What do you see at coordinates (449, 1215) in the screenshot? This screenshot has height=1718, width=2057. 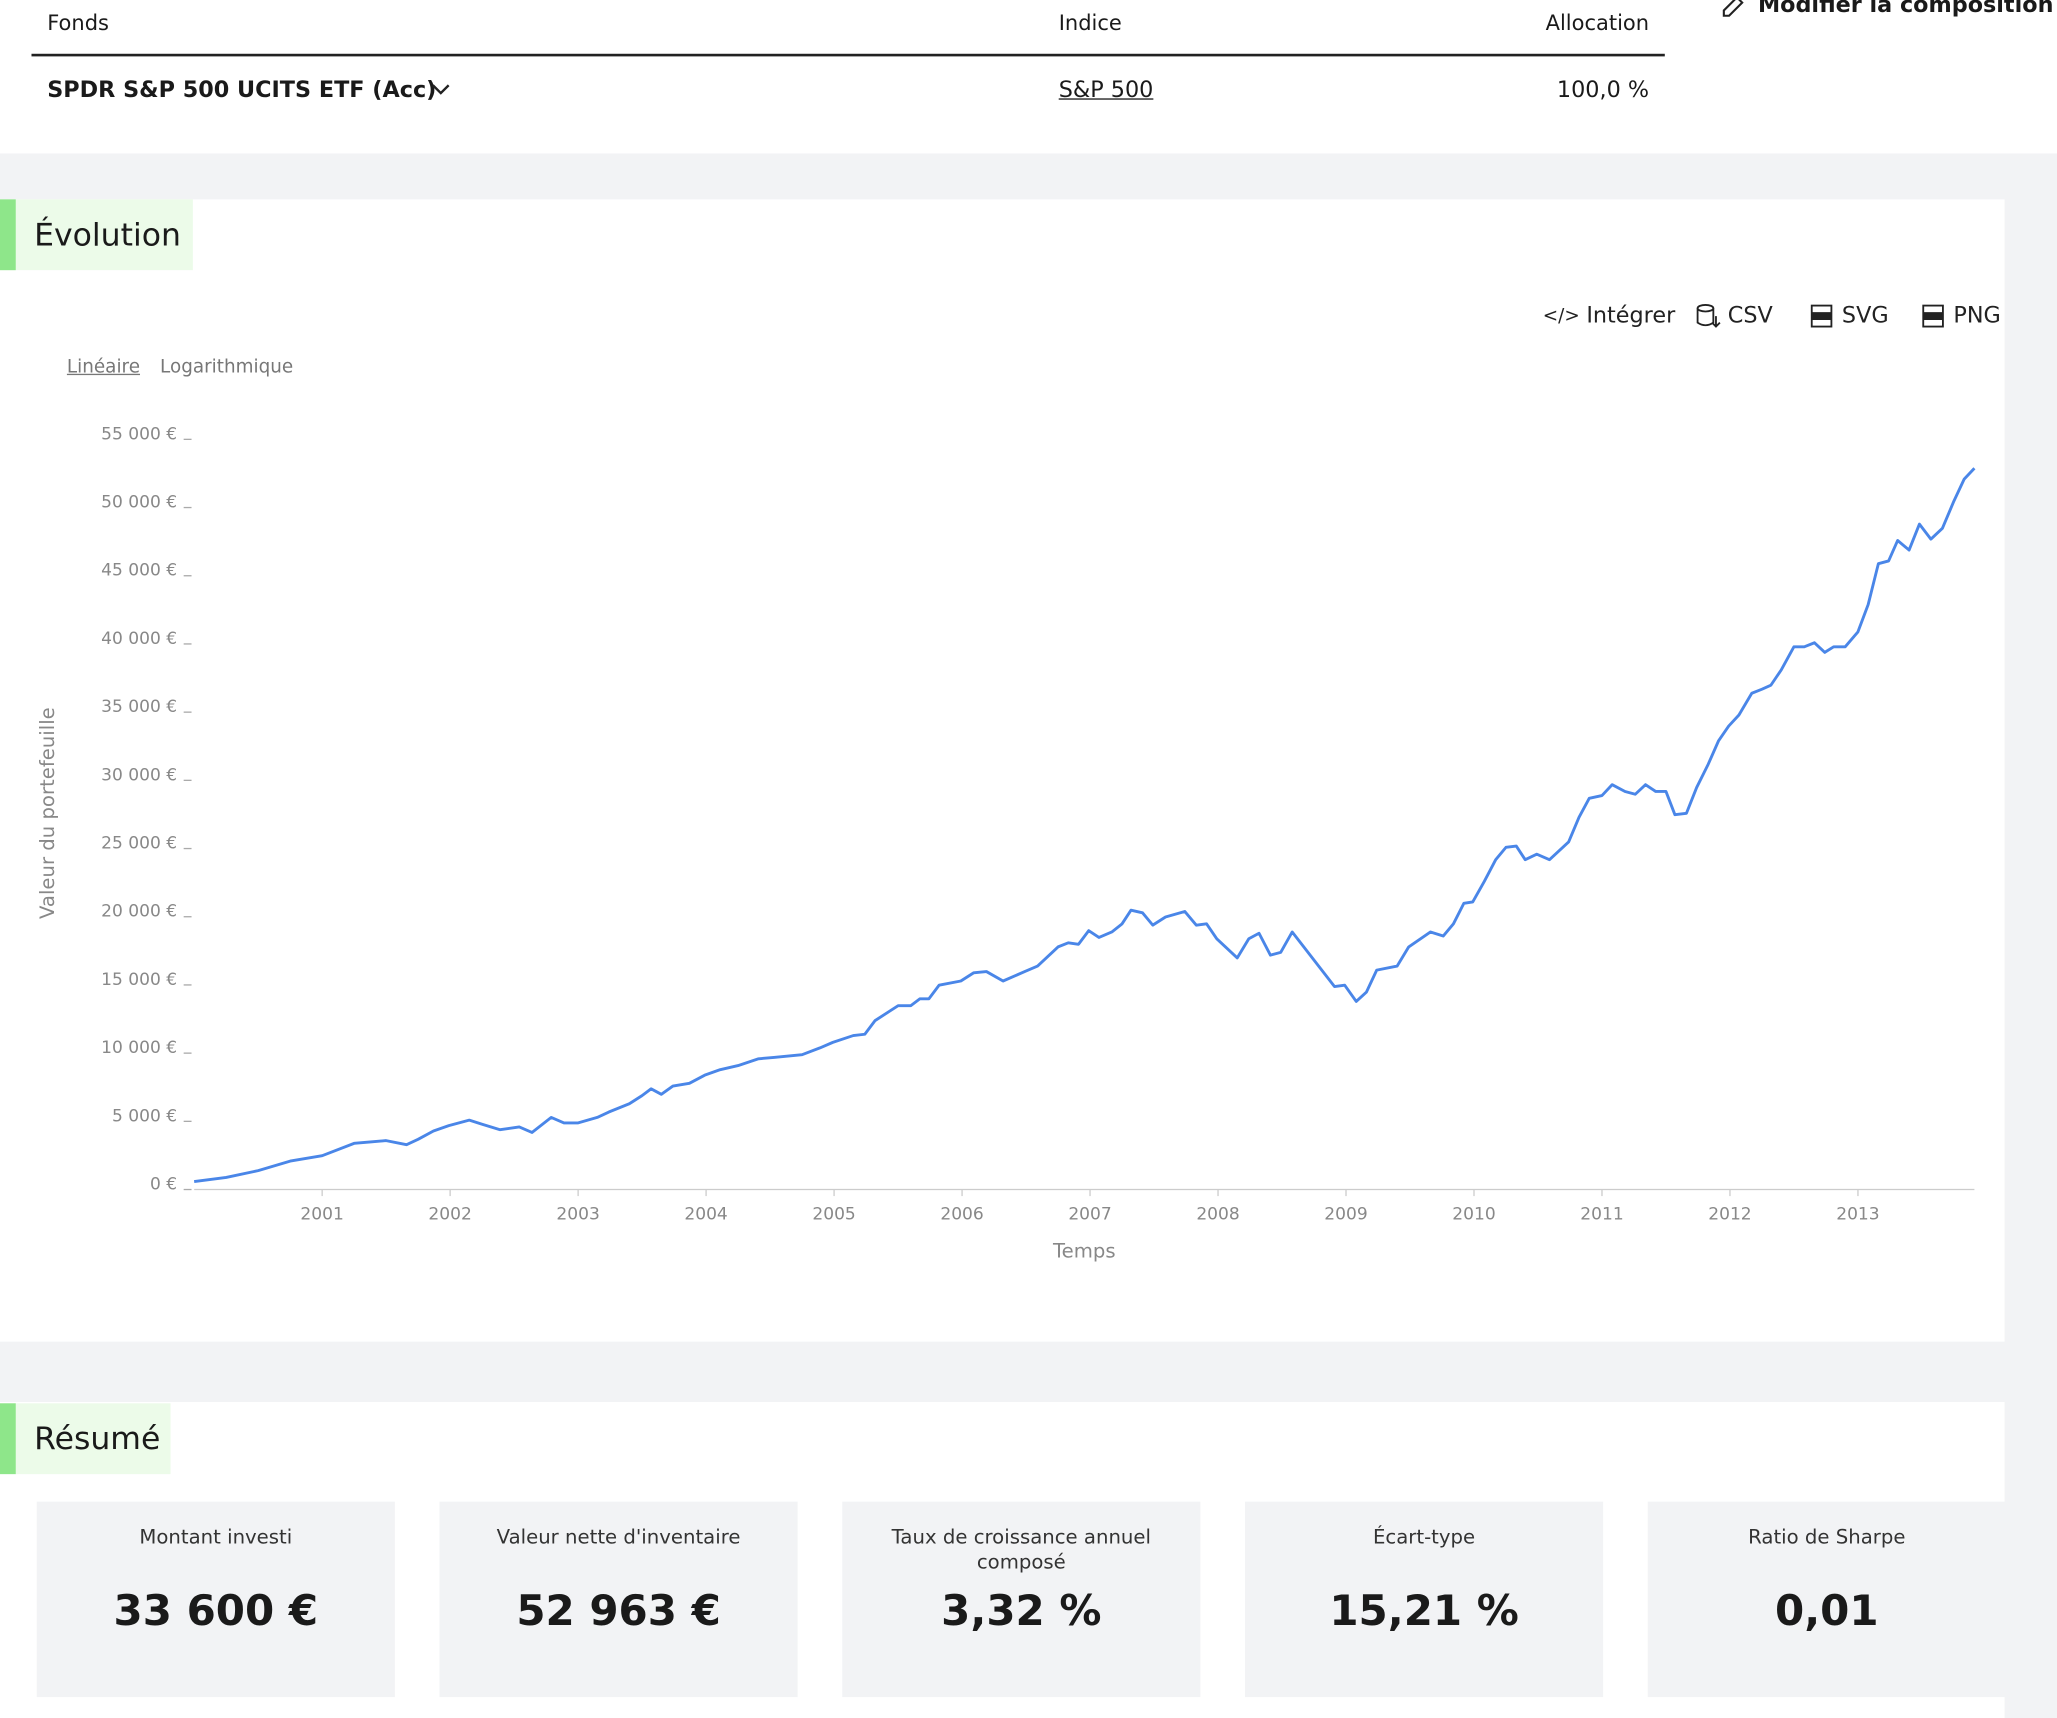 I see `x-tick-label: 2002` at bounding box center [449, 1215].